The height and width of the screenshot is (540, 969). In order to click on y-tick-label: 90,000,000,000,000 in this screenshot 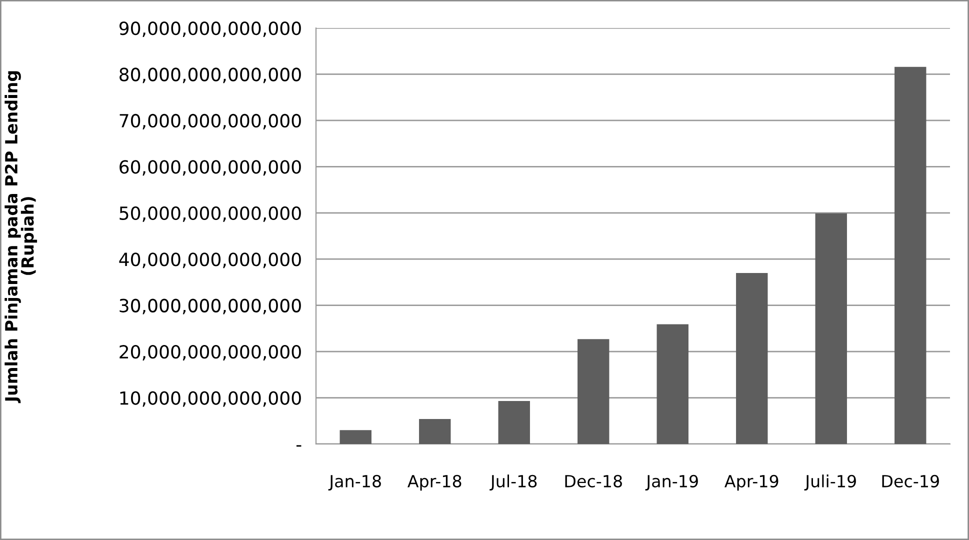, I will do `click(210, 29)`.